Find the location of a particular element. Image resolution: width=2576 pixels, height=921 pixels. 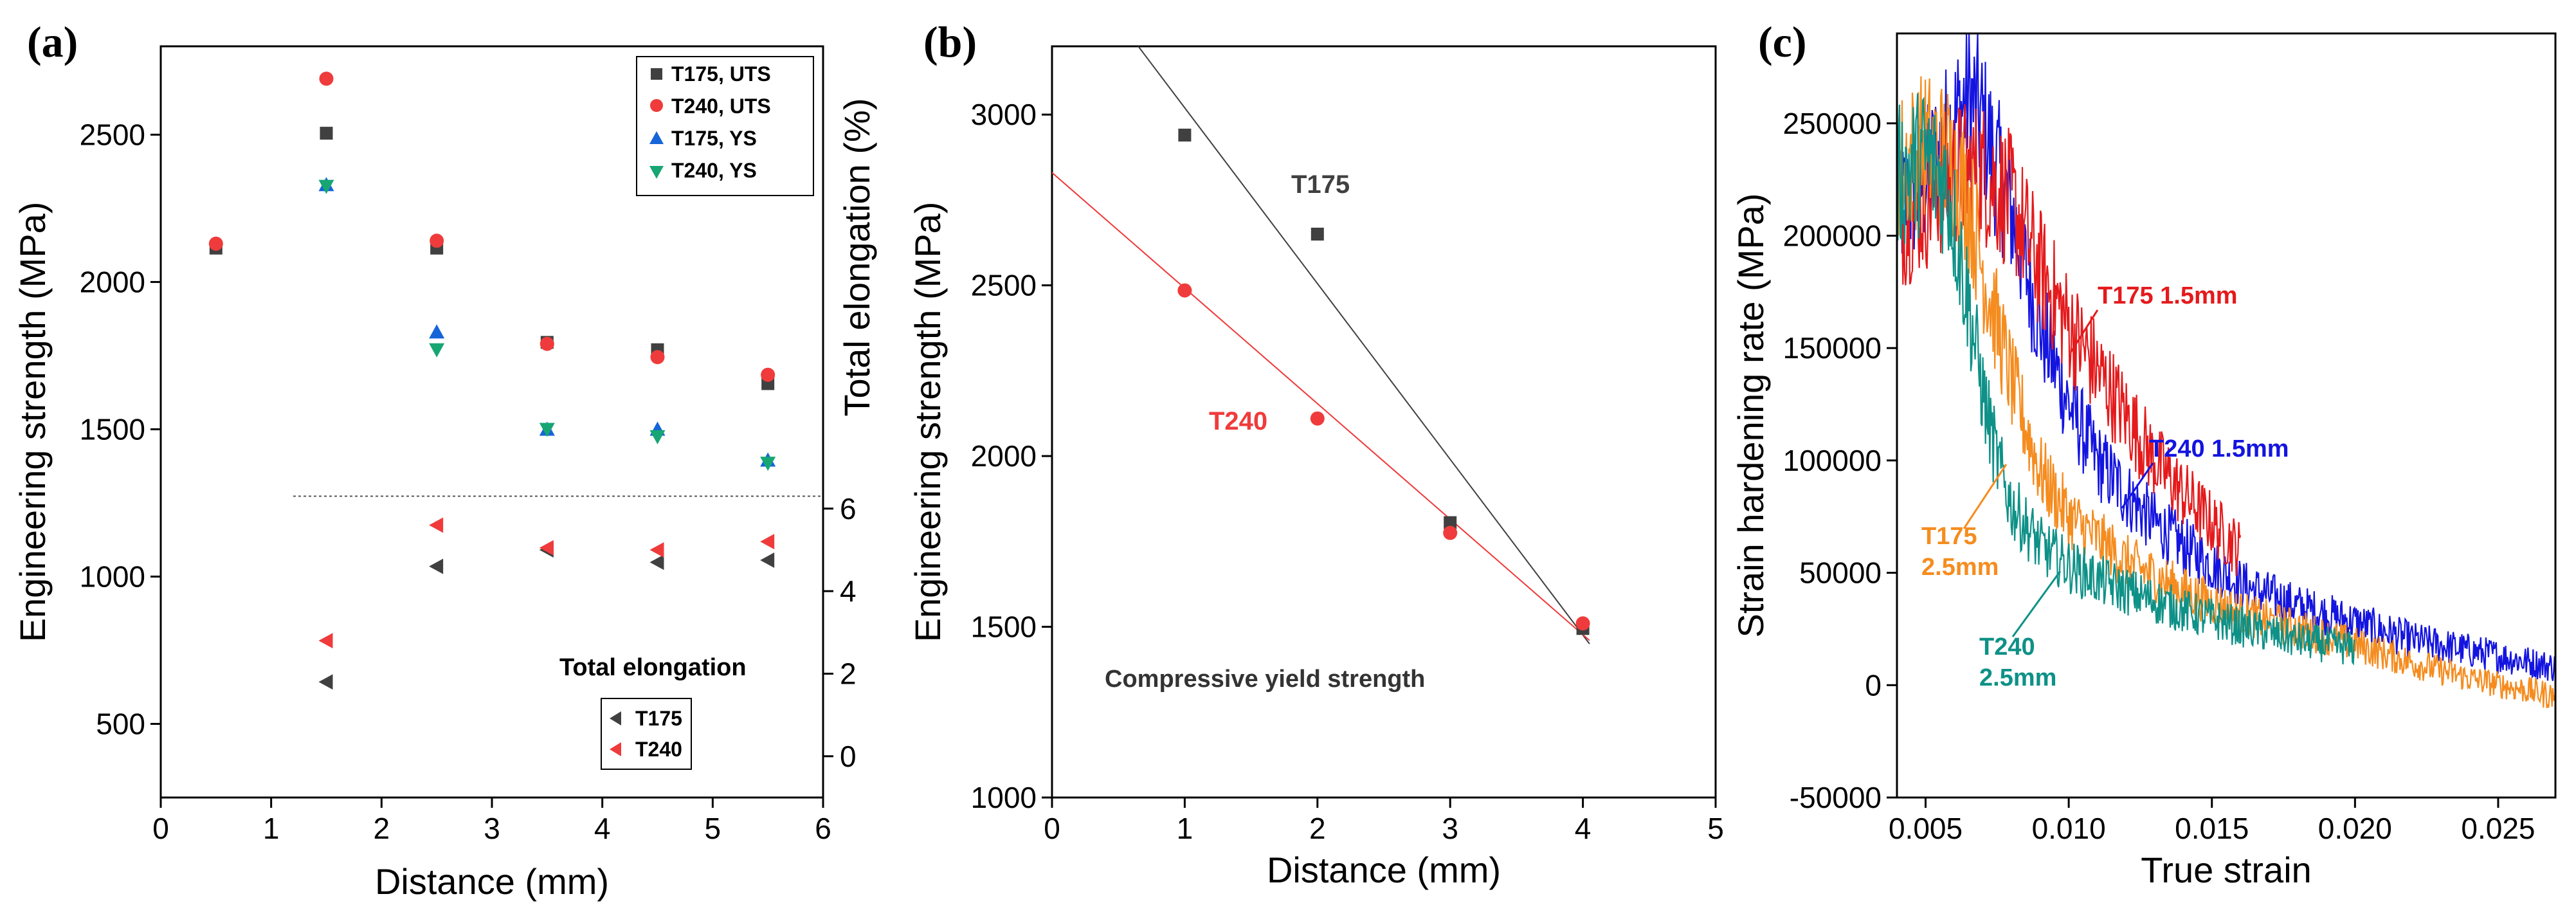

legend-entry-t175-elongation: T175 is located at coordinates (646, 719).